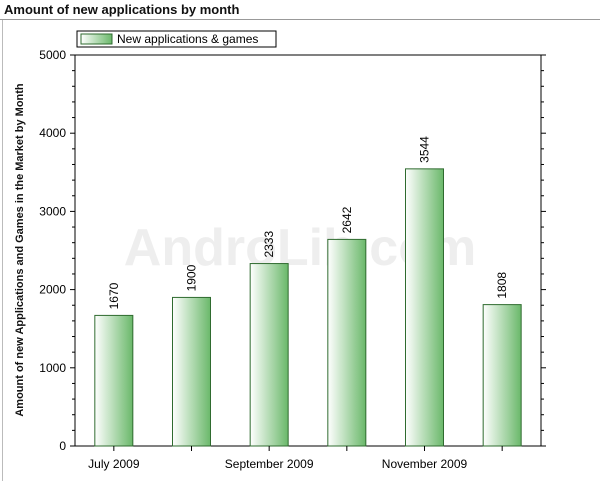 The height and width of the screenshot is (481, 600). Describe the element at coordinates (114, 295) in the screenshot. I see `data-label: 1670` at that location.